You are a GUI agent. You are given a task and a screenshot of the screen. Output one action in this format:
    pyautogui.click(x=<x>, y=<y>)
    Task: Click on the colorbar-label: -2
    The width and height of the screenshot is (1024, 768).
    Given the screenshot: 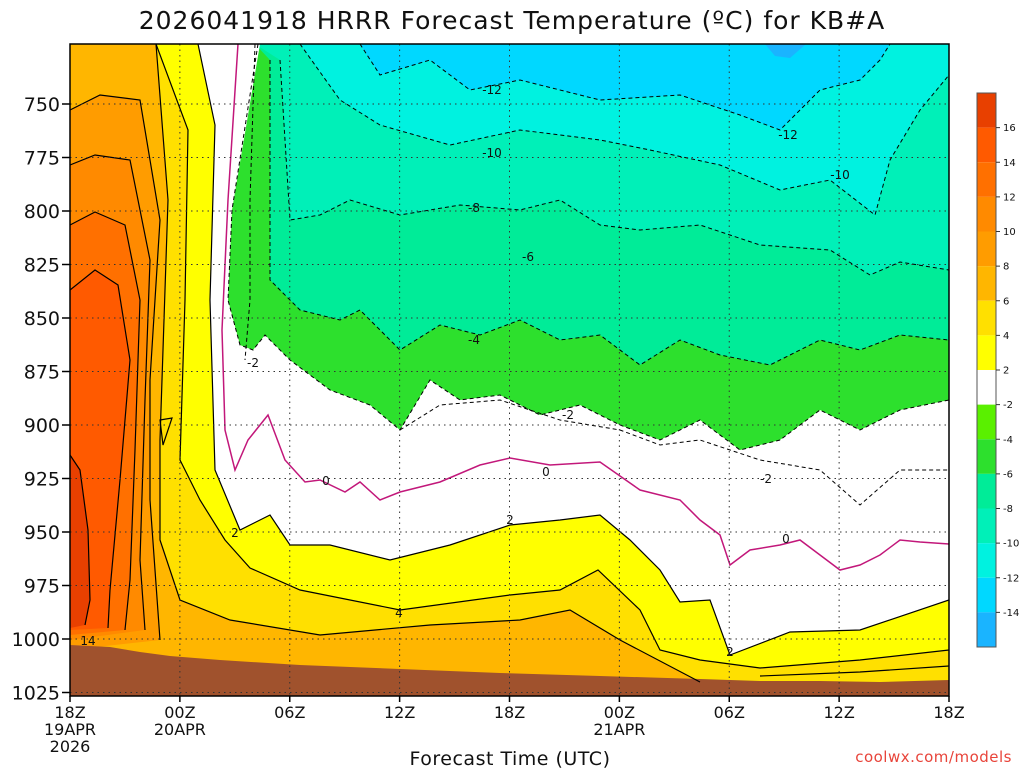 What is the action you would take?
    pyautogui.click(x=1008, y=405)
    